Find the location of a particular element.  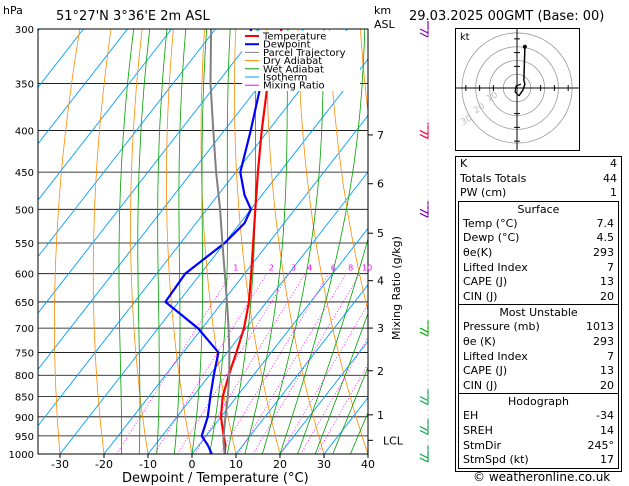

hpa-label: hPa is located at coordinates (13, 10).